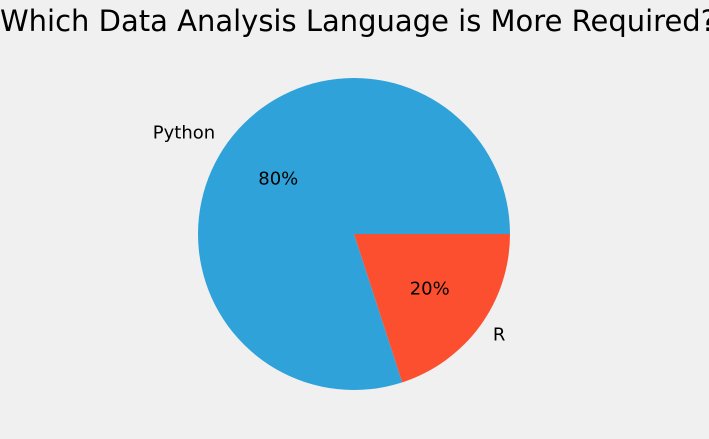 The width and height of the screenshot is (709, 439). I want to click on slice-label-r: R, so click(499, 334).